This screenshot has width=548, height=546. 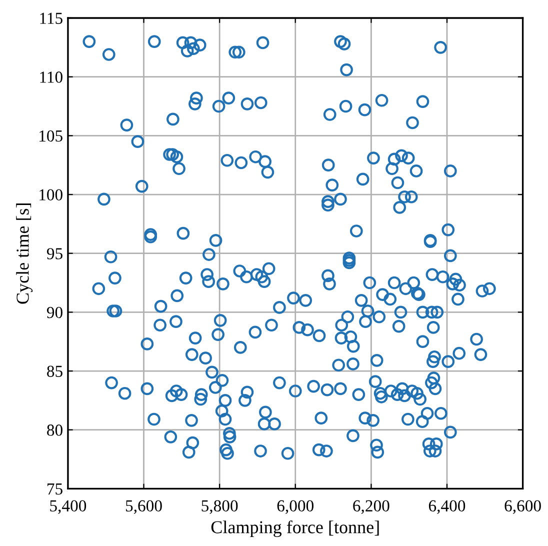 I want to click on x-tick-label: 5,800, so click(x=220, y=507).